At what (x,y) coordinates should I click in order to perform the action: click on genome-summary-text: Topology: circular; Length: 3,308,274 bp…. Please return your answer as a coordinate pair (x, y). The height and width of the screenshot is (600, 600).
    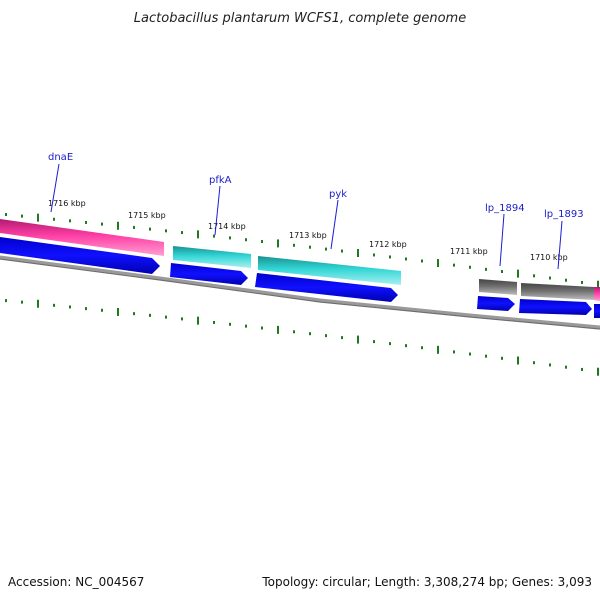
    Looking at the image, I should click on (426, 582).